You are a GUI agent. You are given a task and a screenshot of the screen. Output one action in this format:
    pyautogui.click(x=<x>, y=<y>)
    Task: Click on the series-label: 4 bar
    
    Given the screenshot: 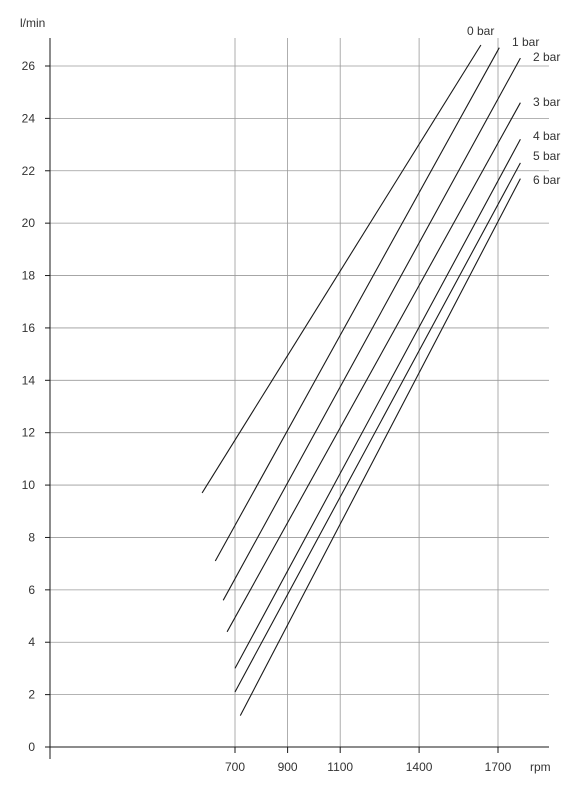 What is the action you would take?
    pyautogui.click(x=546, y=136)
    